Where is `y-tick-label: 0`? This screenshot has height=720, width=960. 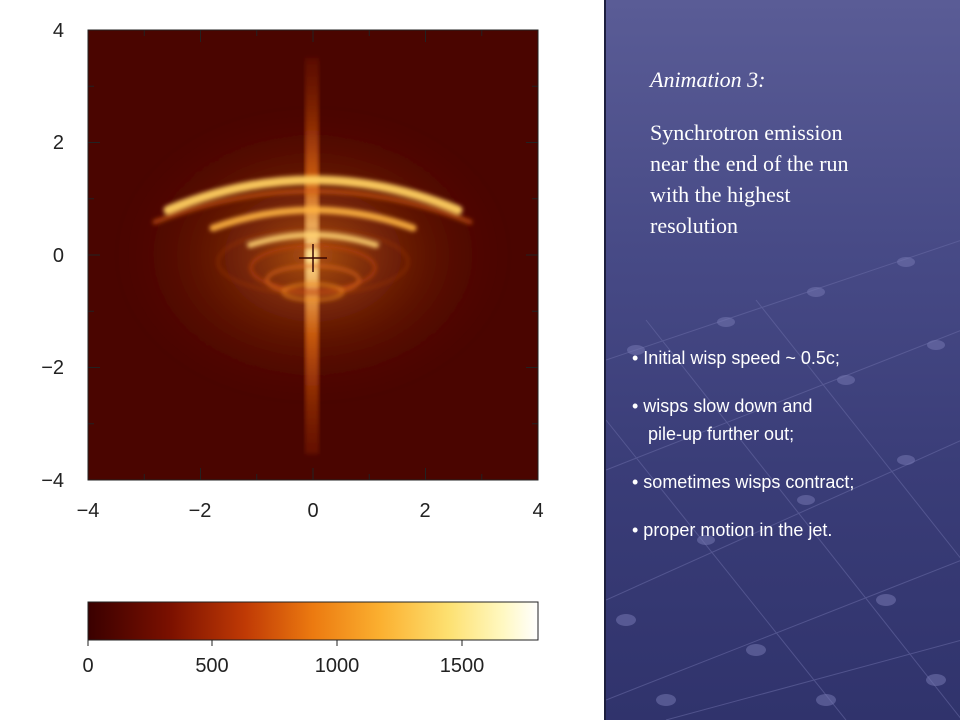
y-tick-label: 0 is located at coordinates (58, 256).